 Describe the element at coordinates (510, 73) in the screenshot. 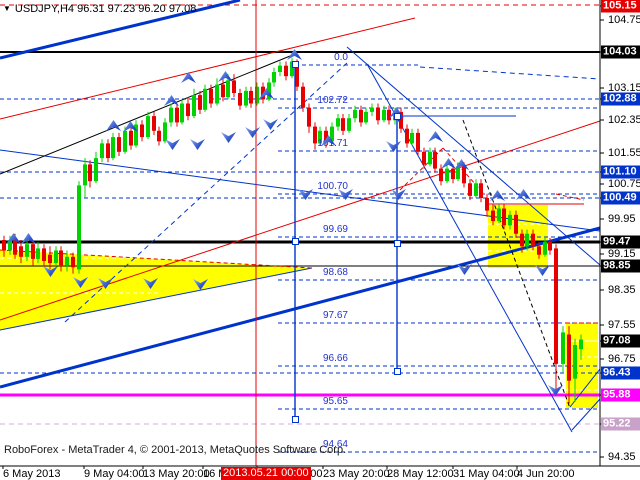

I see `top-desc-dashed` at that location.